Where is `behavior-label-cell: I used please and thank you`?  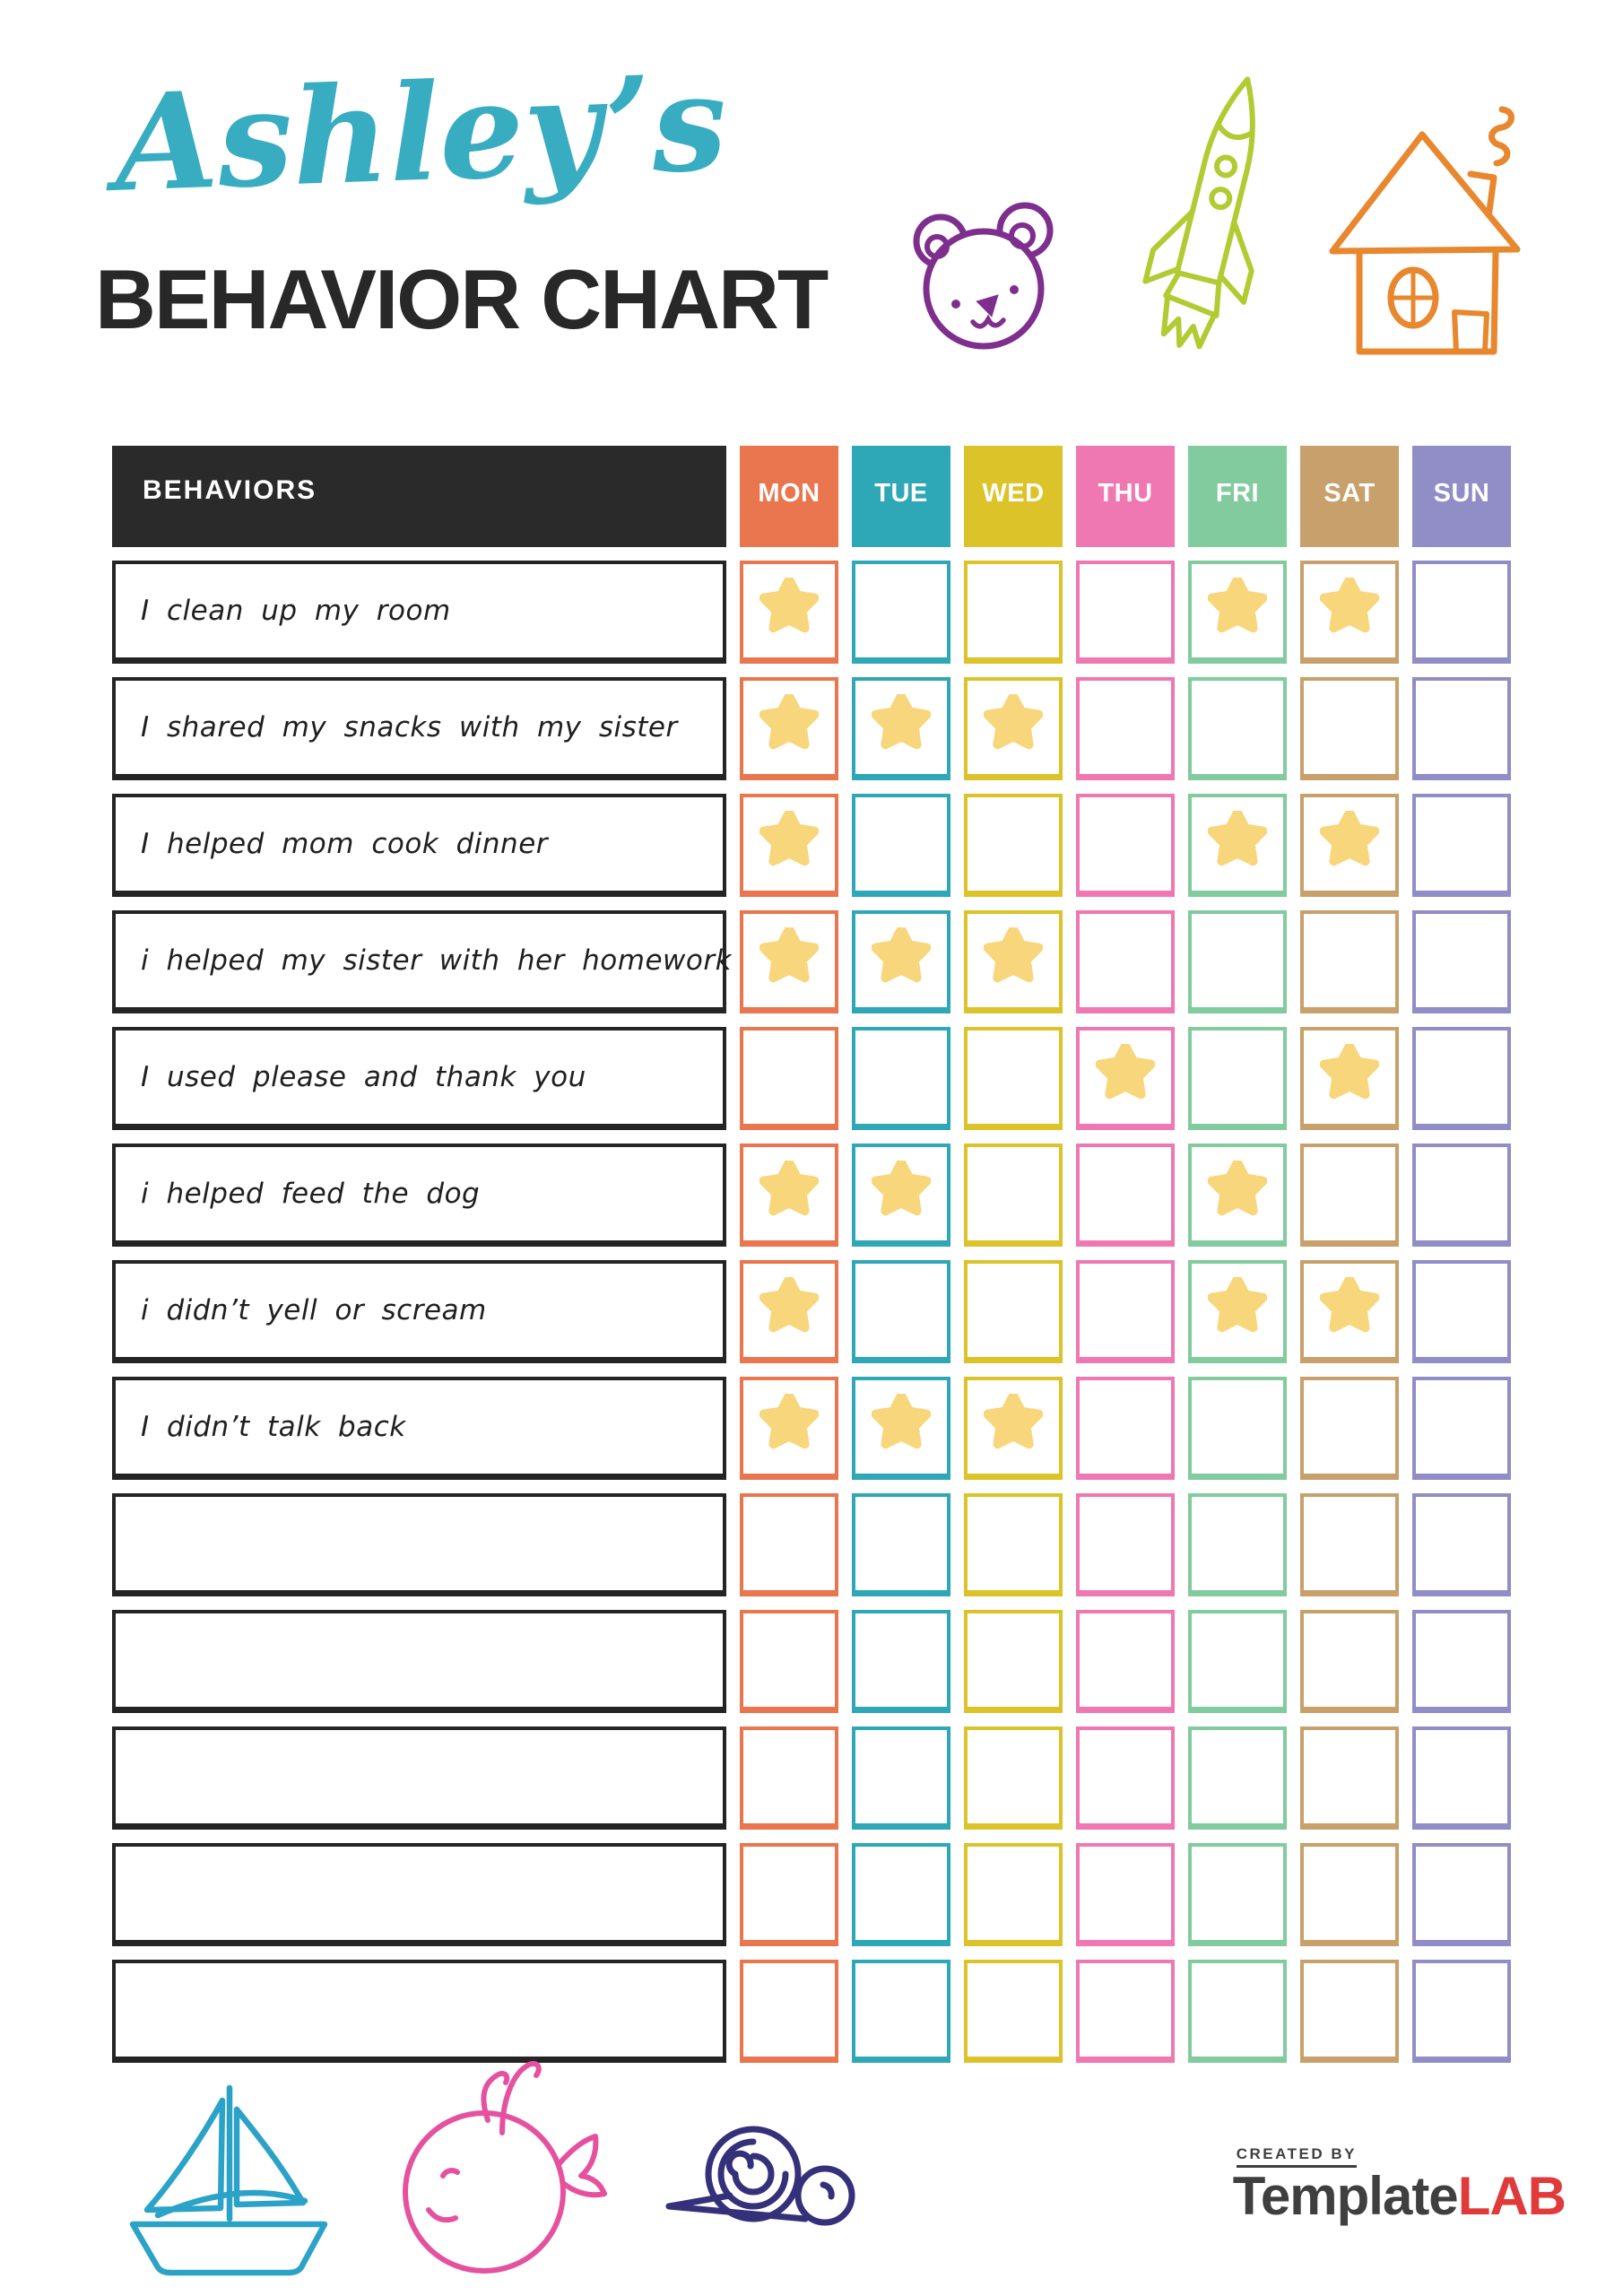
behavior-label-cell: I used please and thank you is located at coordinates (419, 1078).